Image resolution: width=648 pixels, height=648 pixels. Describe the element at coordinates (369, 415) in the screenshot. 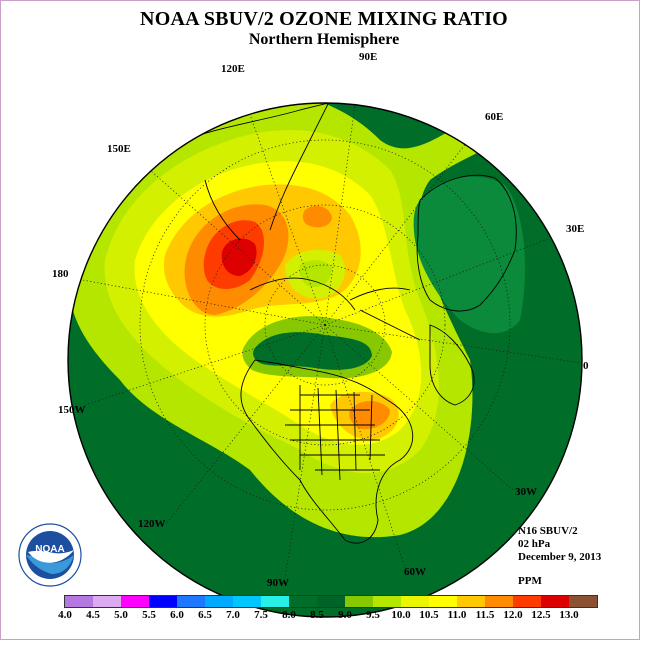

I see `contour-11-5-east` at that location.